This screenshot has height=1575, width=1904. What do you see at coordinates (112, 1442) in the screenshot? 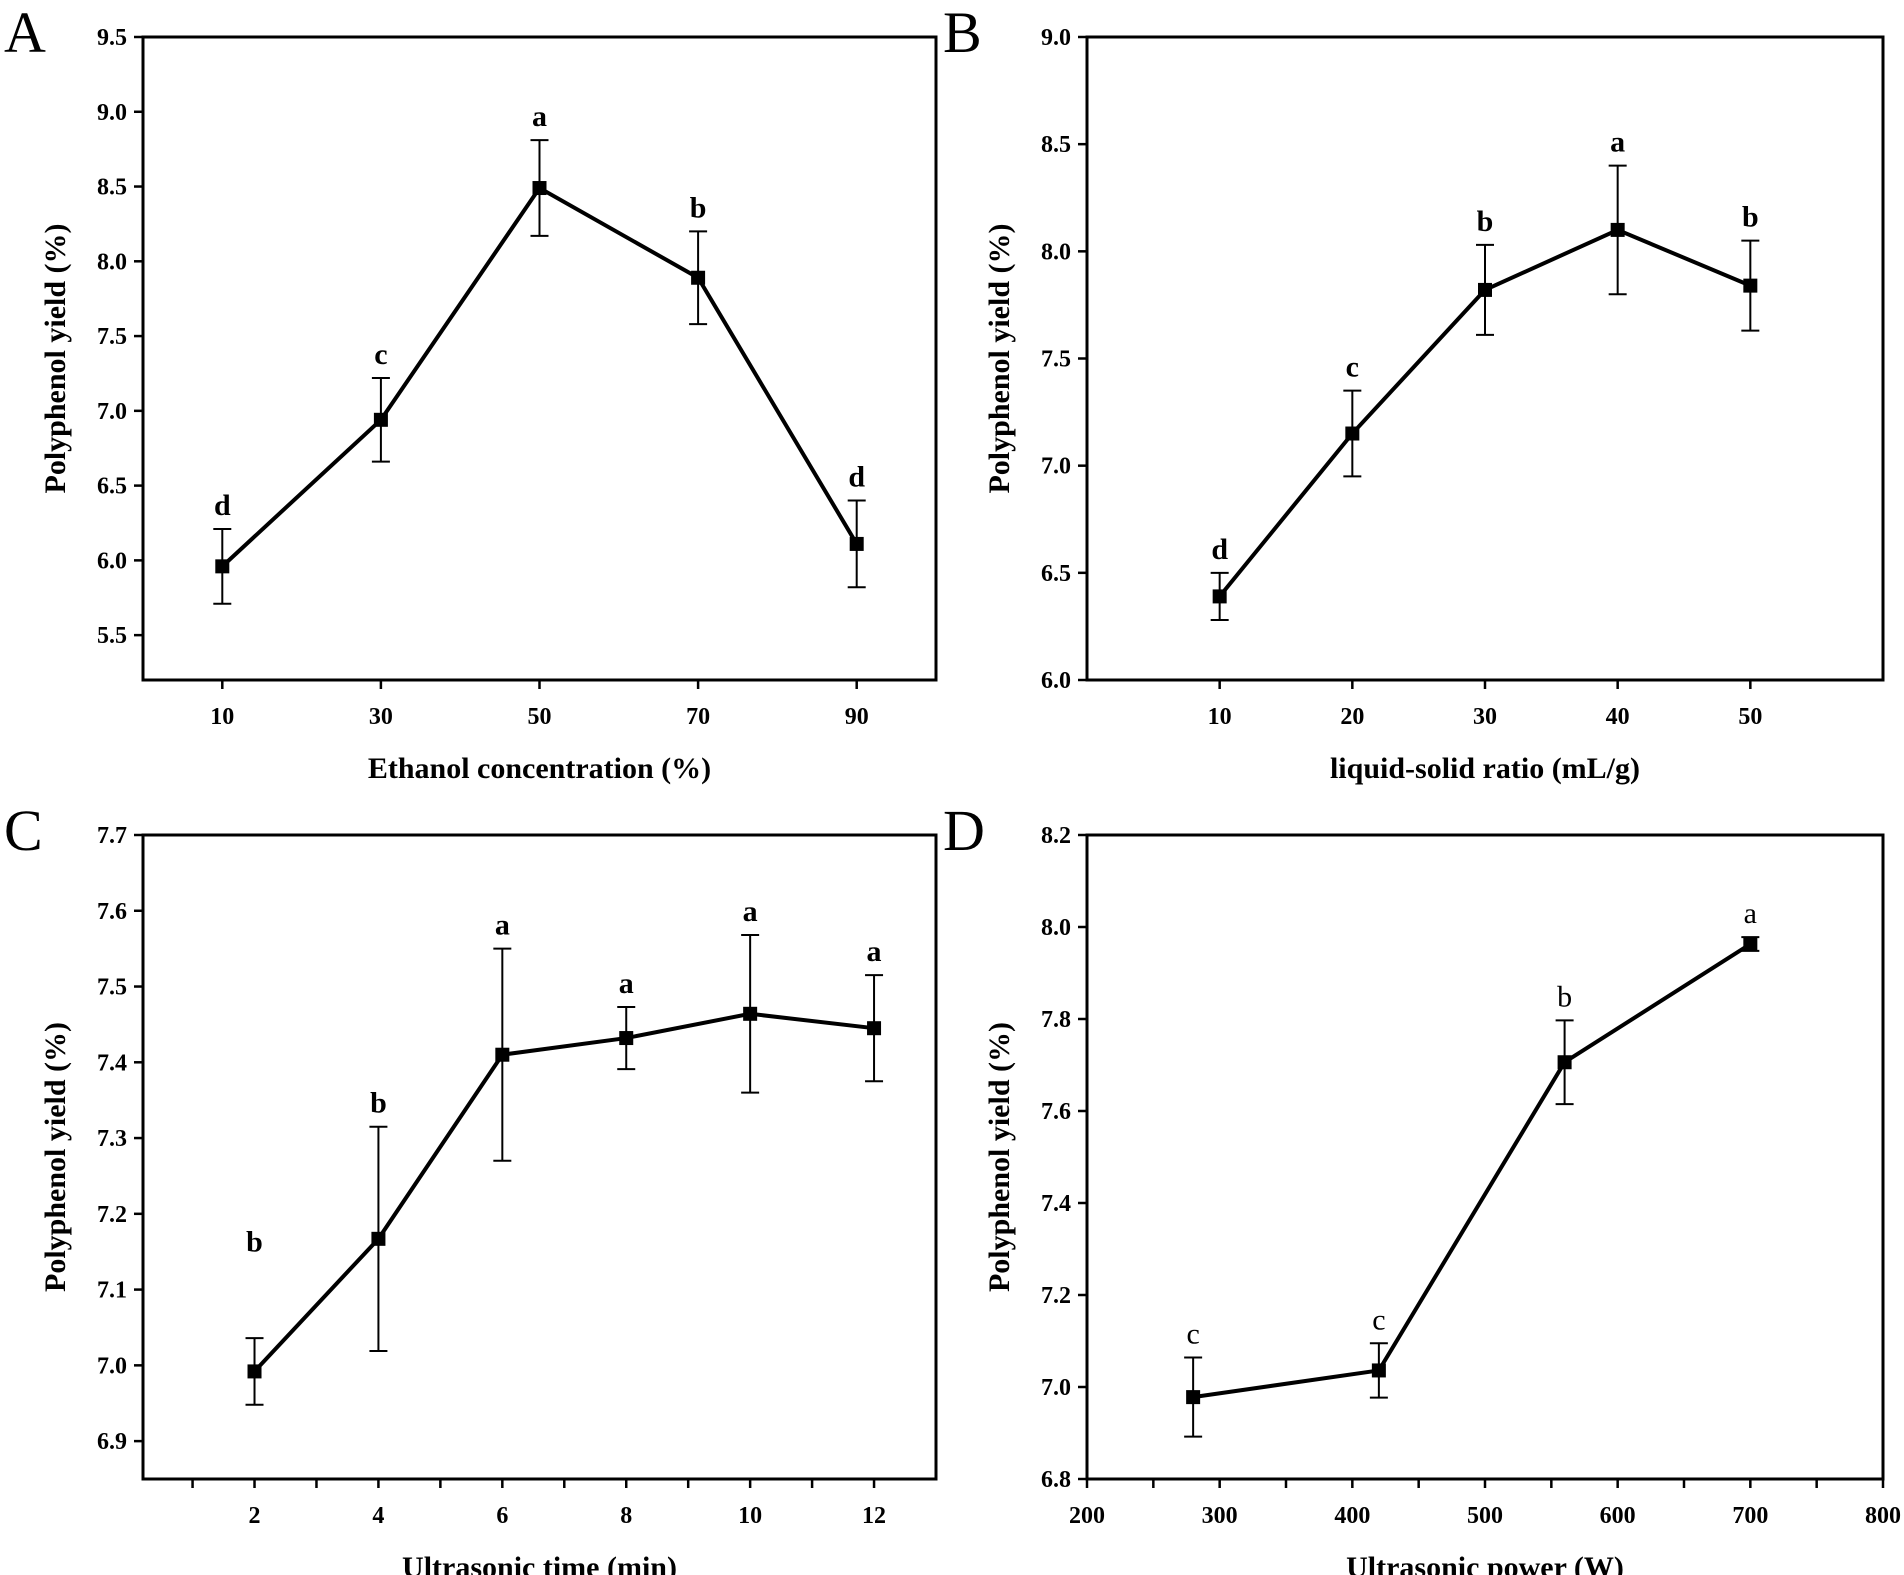
I see `y-tick-label: 6.9` at bounding box center [112, 1442].